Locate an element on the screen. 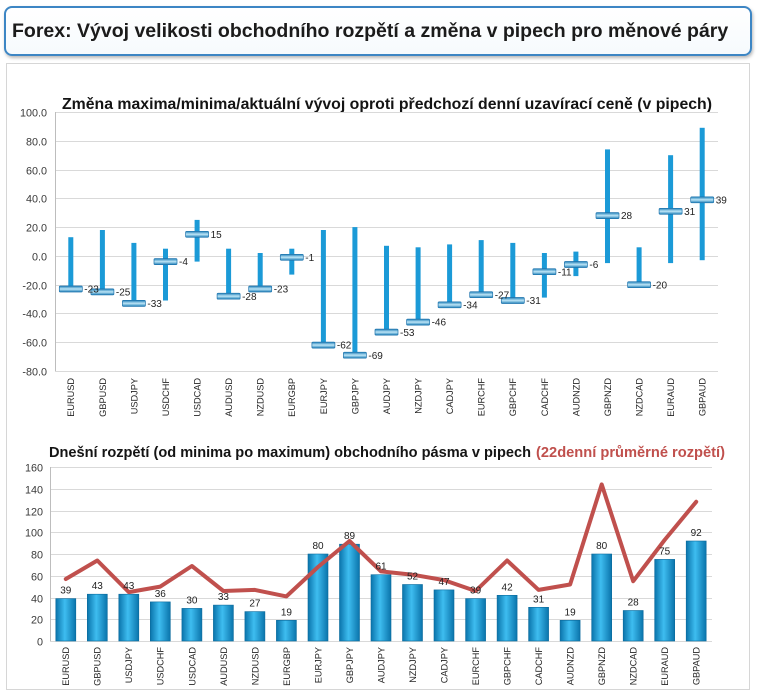 The width and height of the screenshot is (758, 691). daily-range-bar-gbpusd is located at coordinates (97, 617).